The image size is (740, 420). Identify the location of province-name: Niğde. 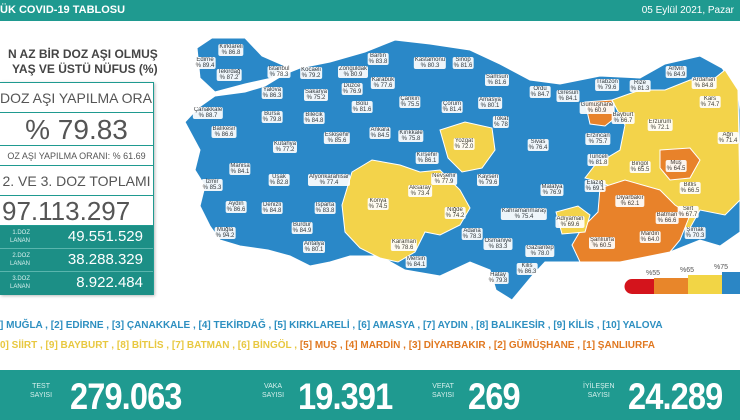
(455, 210).